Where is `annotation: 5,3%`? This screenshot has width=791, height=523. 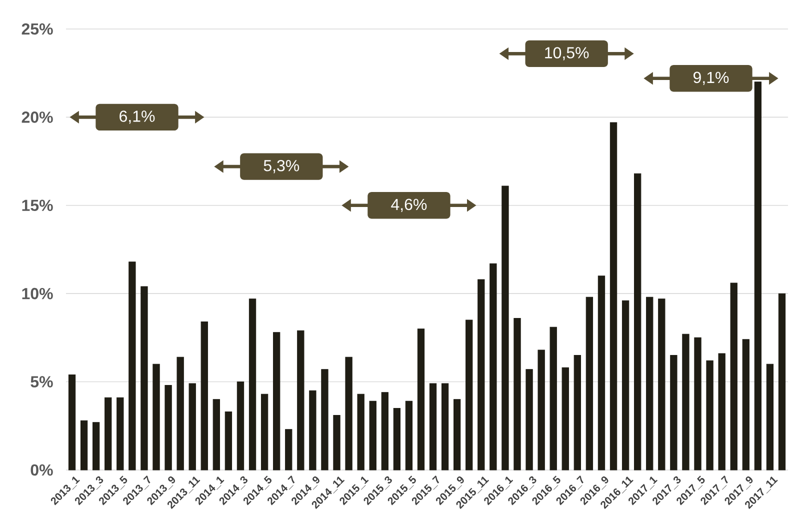 annotation: 5,3% is located at coordinates (282, 167).